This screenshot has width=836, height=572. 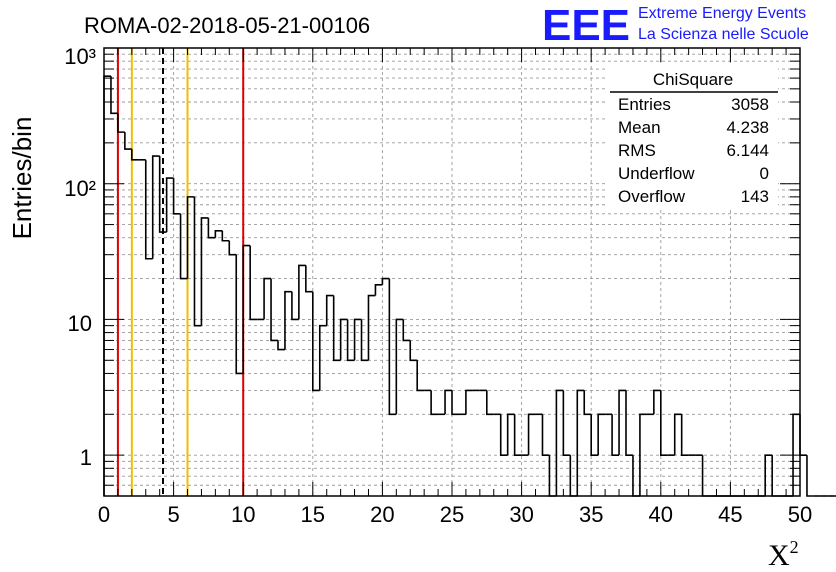 What do you see at coordinates (639, 127) in the screenshot?
I see `stats-label-mean: Mean` at bounding box center [639, 127].